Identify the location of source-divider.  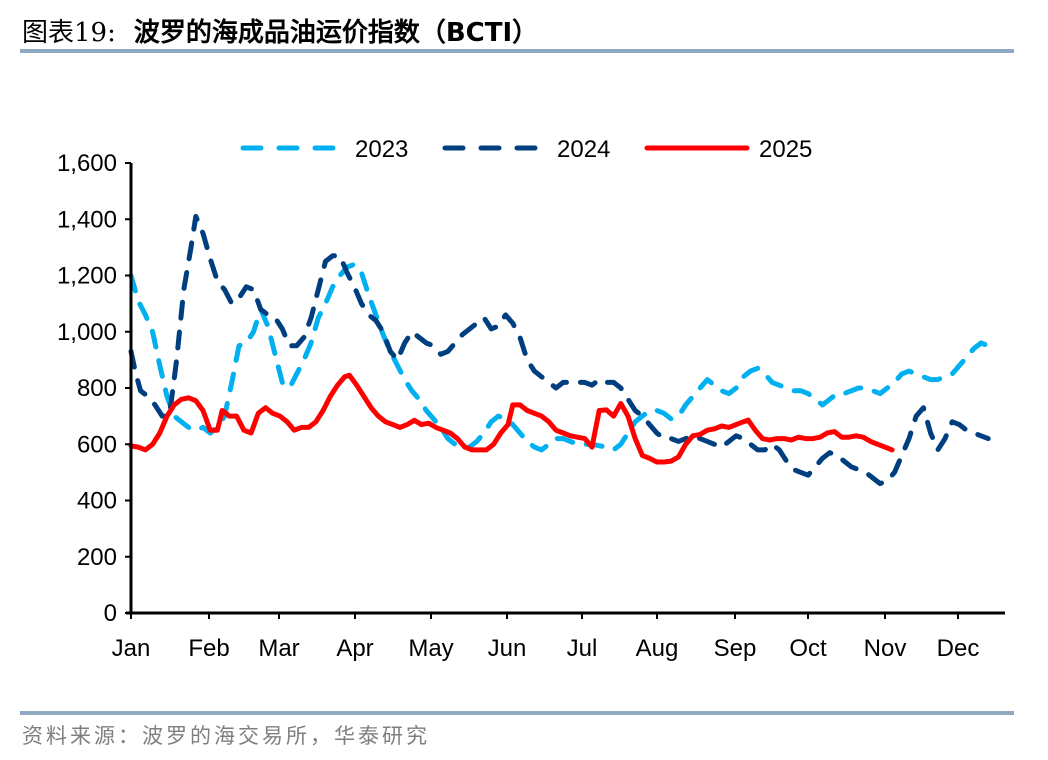
(517, 713).